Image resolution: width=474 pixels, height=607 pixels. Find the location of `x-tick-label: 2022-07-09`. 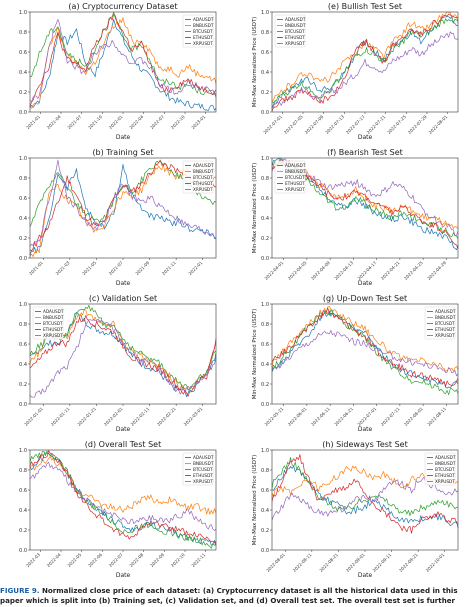

x-tick-label: 2022-07-09 is located at coordinates (314, 124).